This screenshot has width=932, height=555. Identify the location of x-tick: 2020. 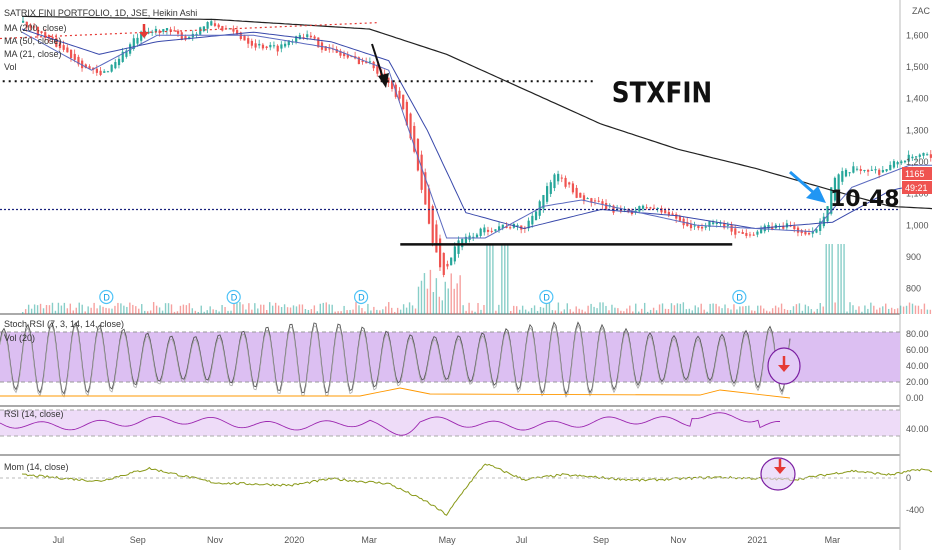
(294, 540).